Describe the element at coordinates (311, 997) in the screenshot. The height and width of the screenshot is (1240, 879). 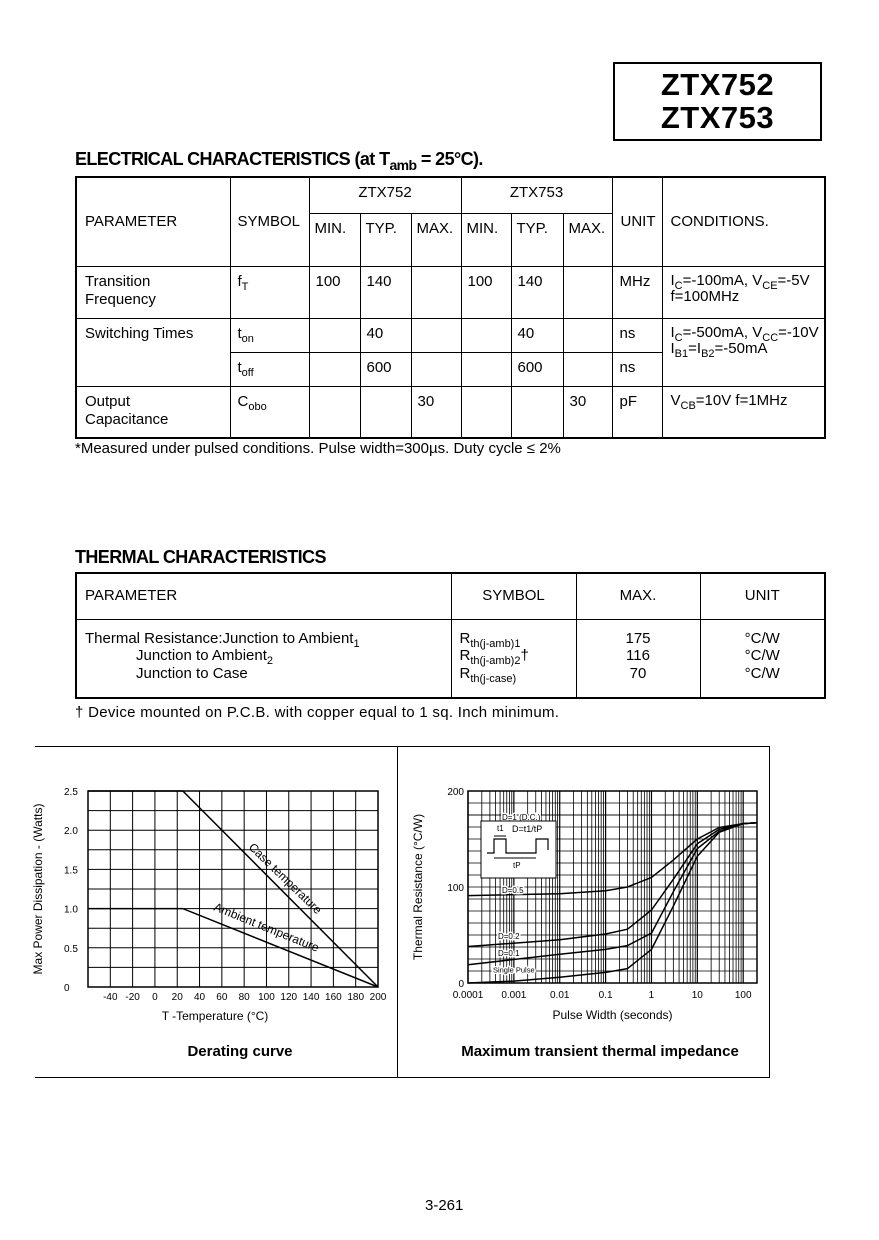
I see `x-tick-label: 140` at that location.